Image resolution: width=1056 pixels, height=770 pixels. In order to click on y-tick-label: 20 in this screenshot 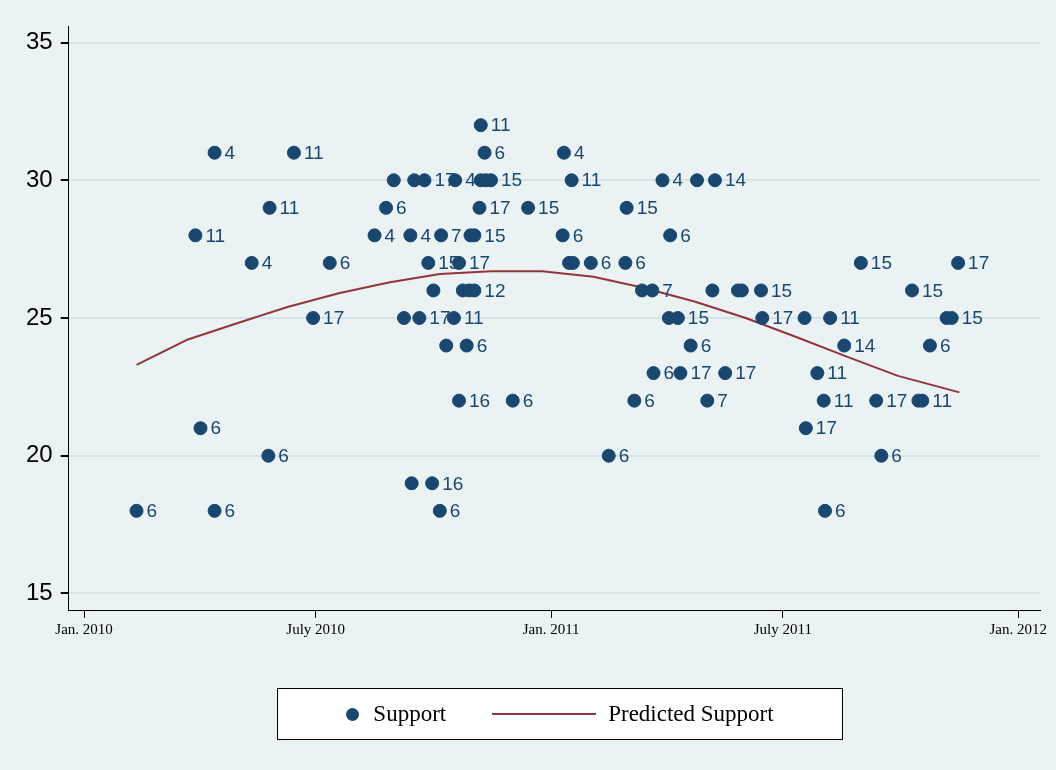, I will do `click(39, 454)`.